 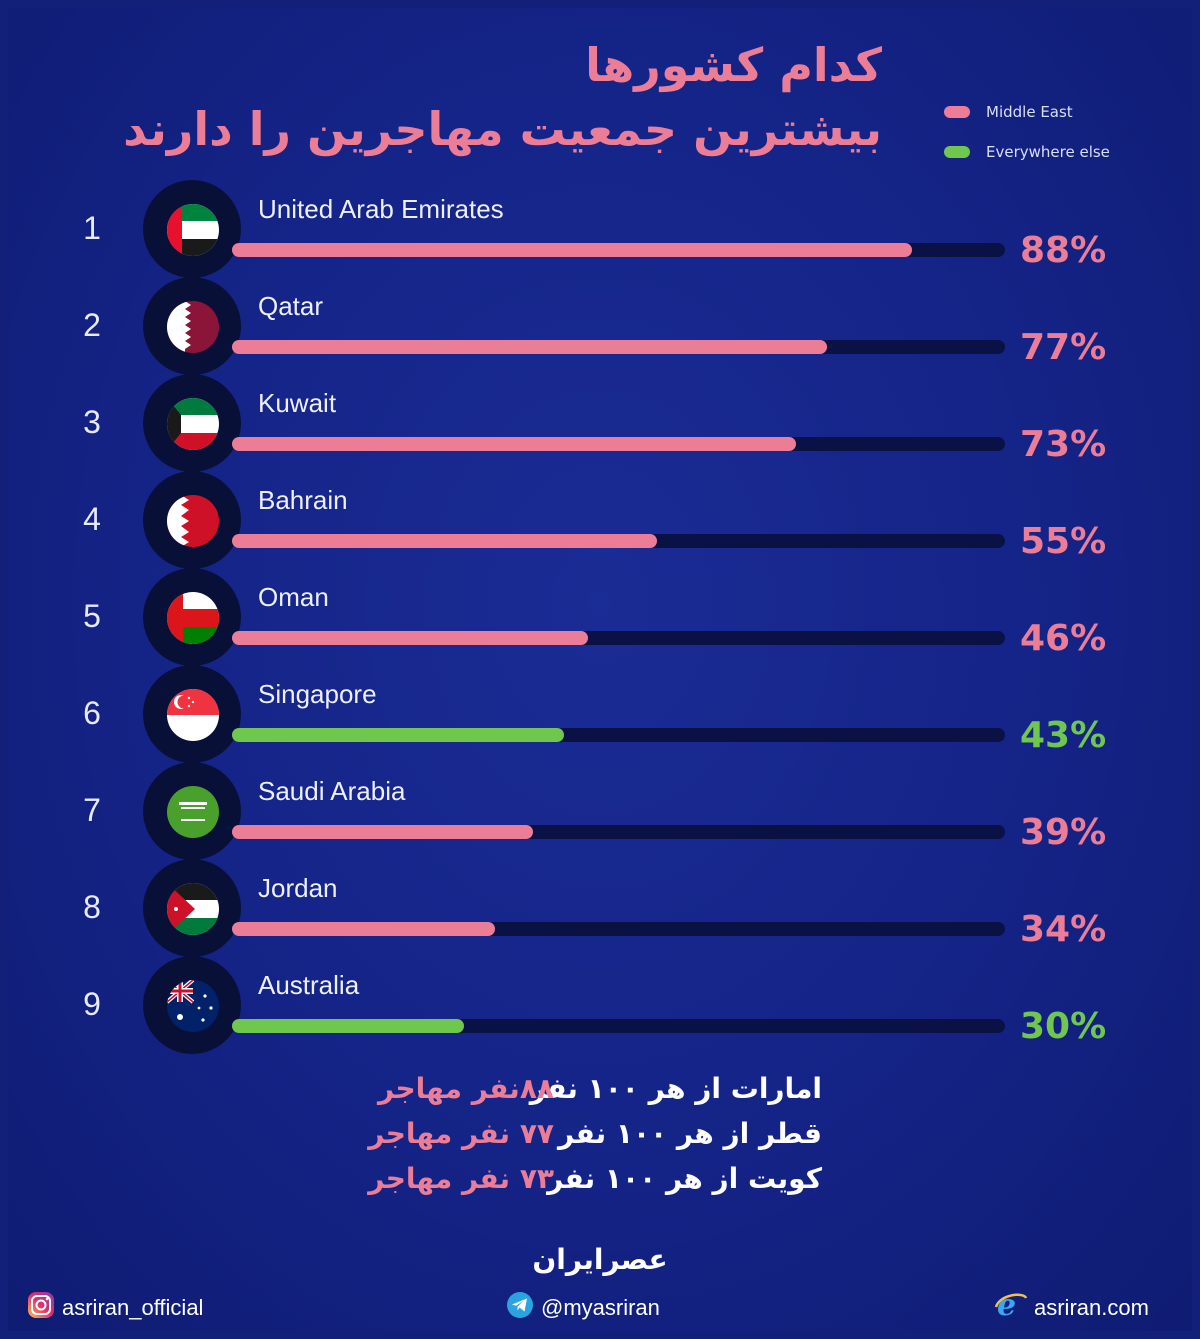 I want to click on australia-flag-icon, so click(x=193, y=1006).